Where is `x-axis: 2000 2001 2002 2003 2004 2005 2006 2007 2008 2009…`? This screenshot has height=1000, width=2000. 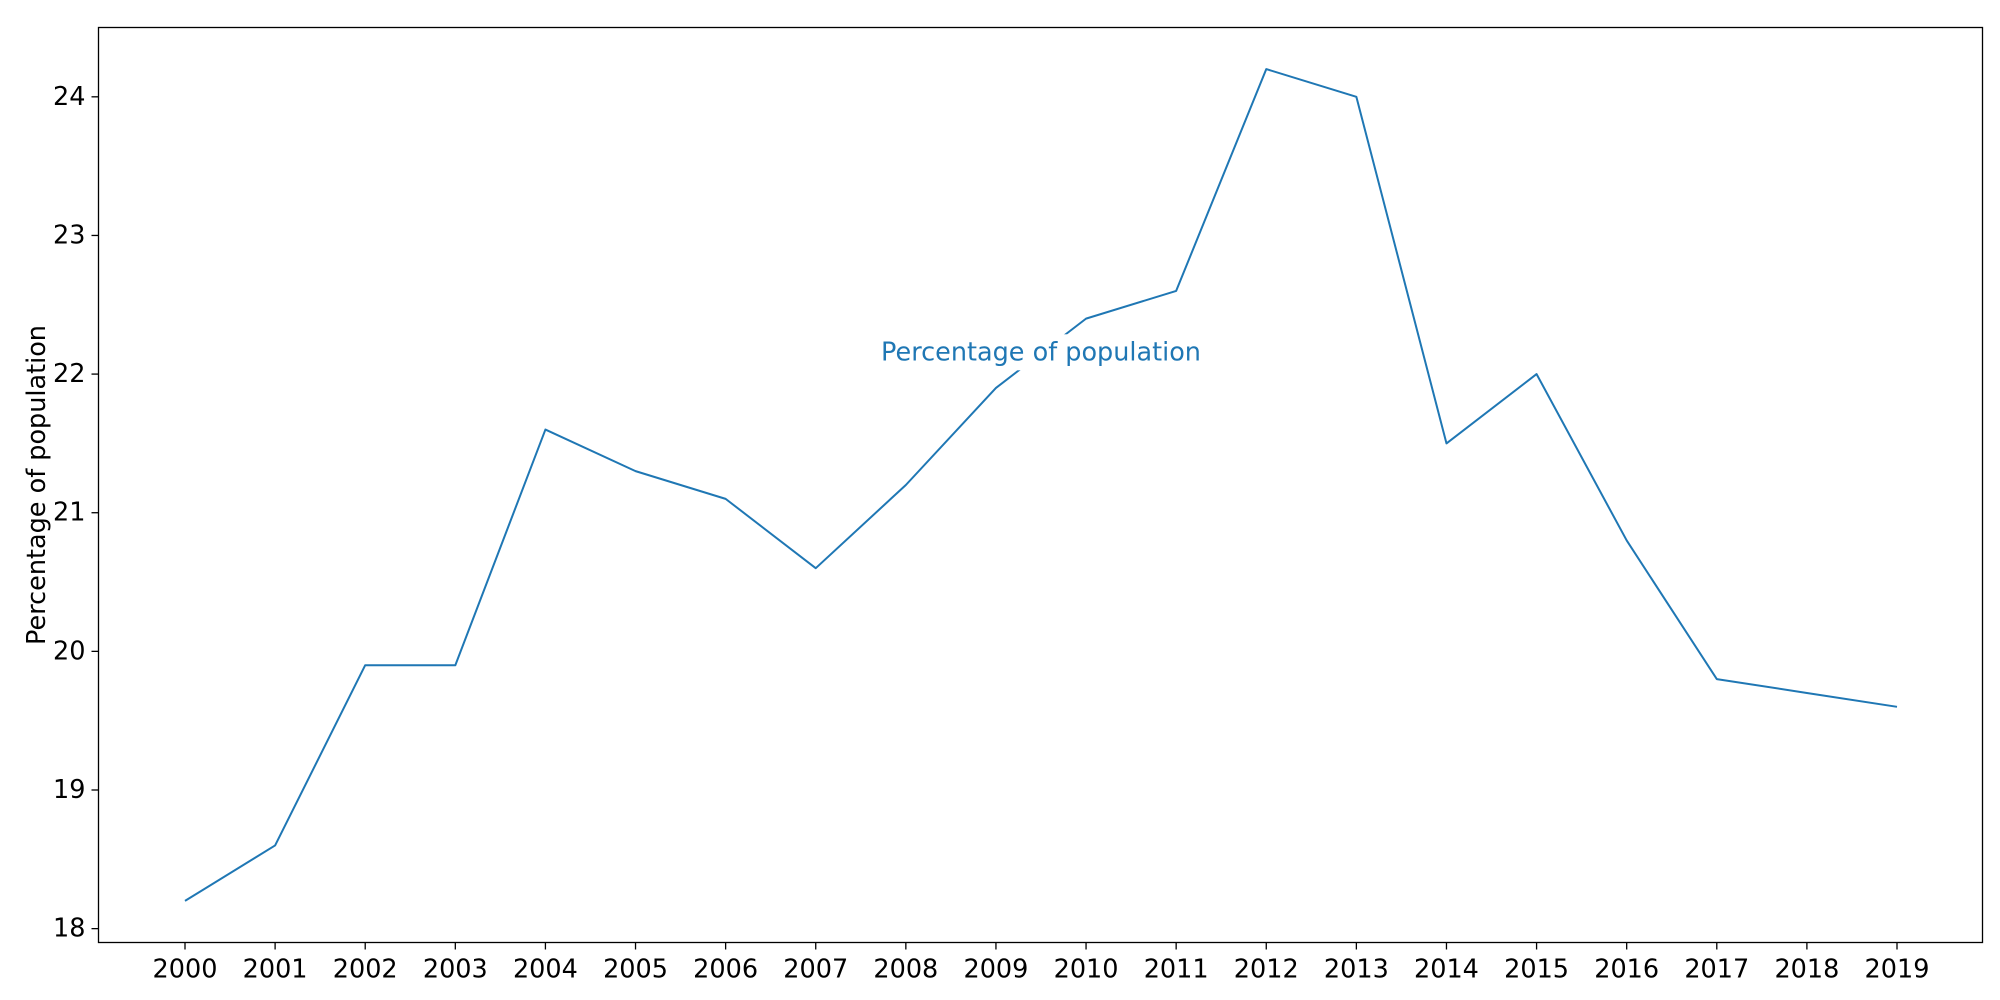 x-axis: 2000 2001 2002 2003 2004 2005 2006 2007 2008 2009… is located at coordinates (1041, 963).